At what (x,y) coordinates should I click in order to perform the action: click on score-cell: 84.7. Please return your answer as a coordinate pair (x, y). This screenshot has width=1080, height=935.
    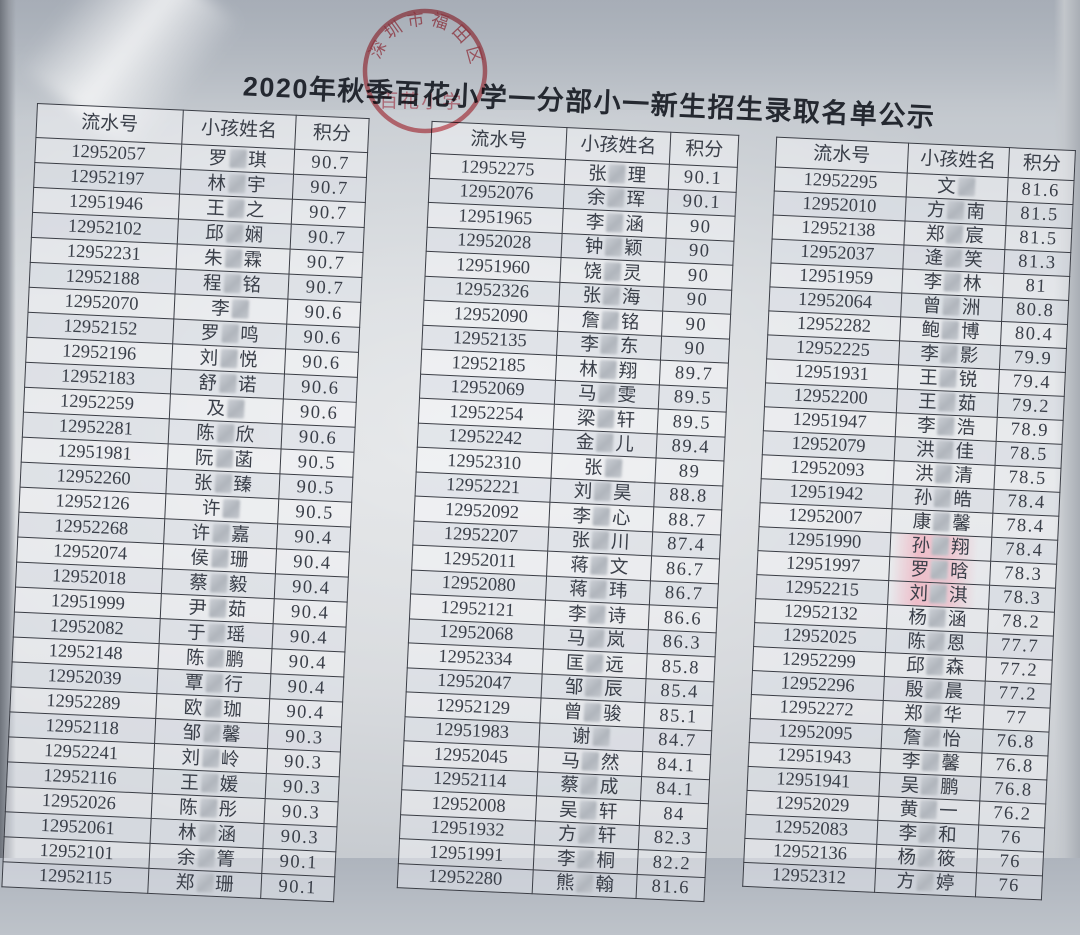
    Looking at the image, I should click on (677, 741).